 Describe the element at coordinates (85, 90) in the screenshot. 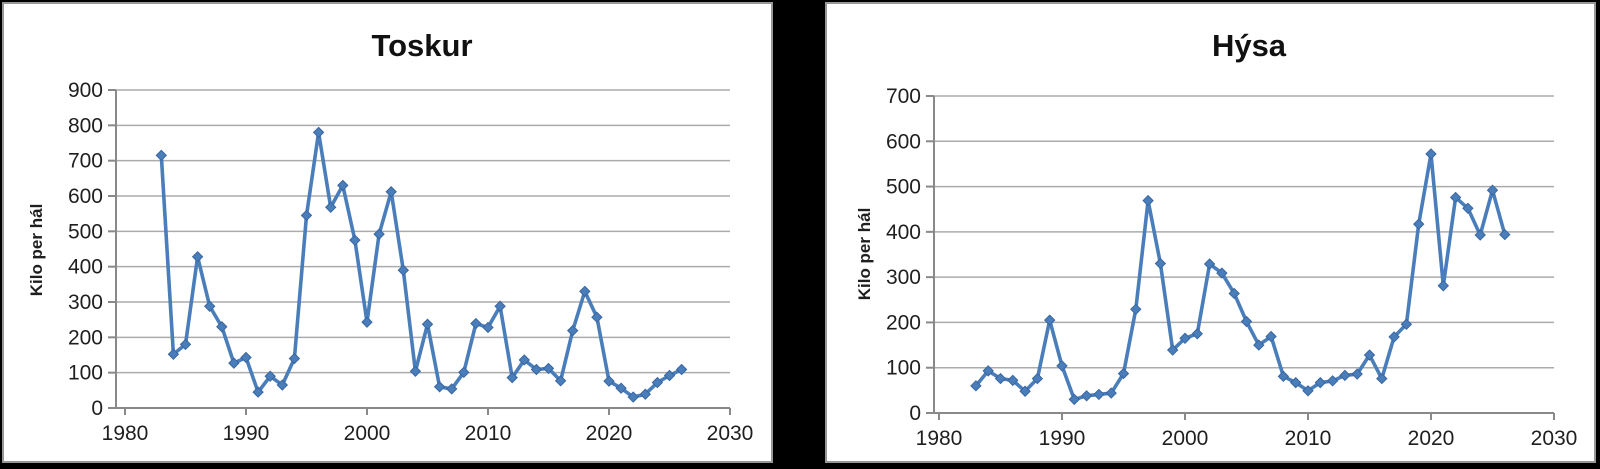

I see `y-tick-label: 900` at that location.